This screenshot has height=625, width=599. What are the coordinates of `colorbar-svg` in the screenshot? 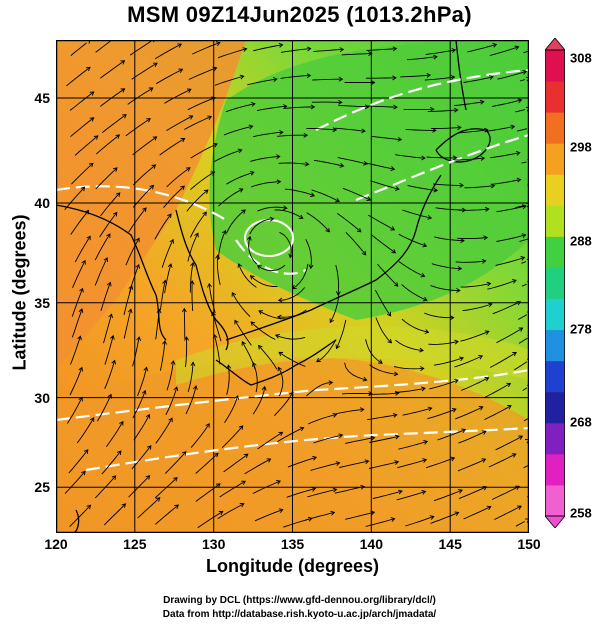 It's located at (555, 283).